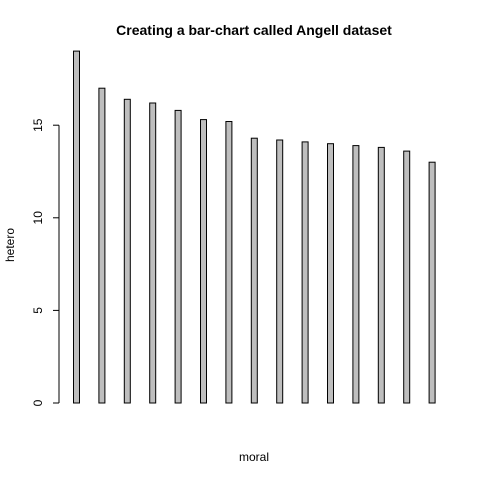  Describe the element at coordinates (38, 125) in the screenshot. I see `y-tick-label-15: 15` at that location.